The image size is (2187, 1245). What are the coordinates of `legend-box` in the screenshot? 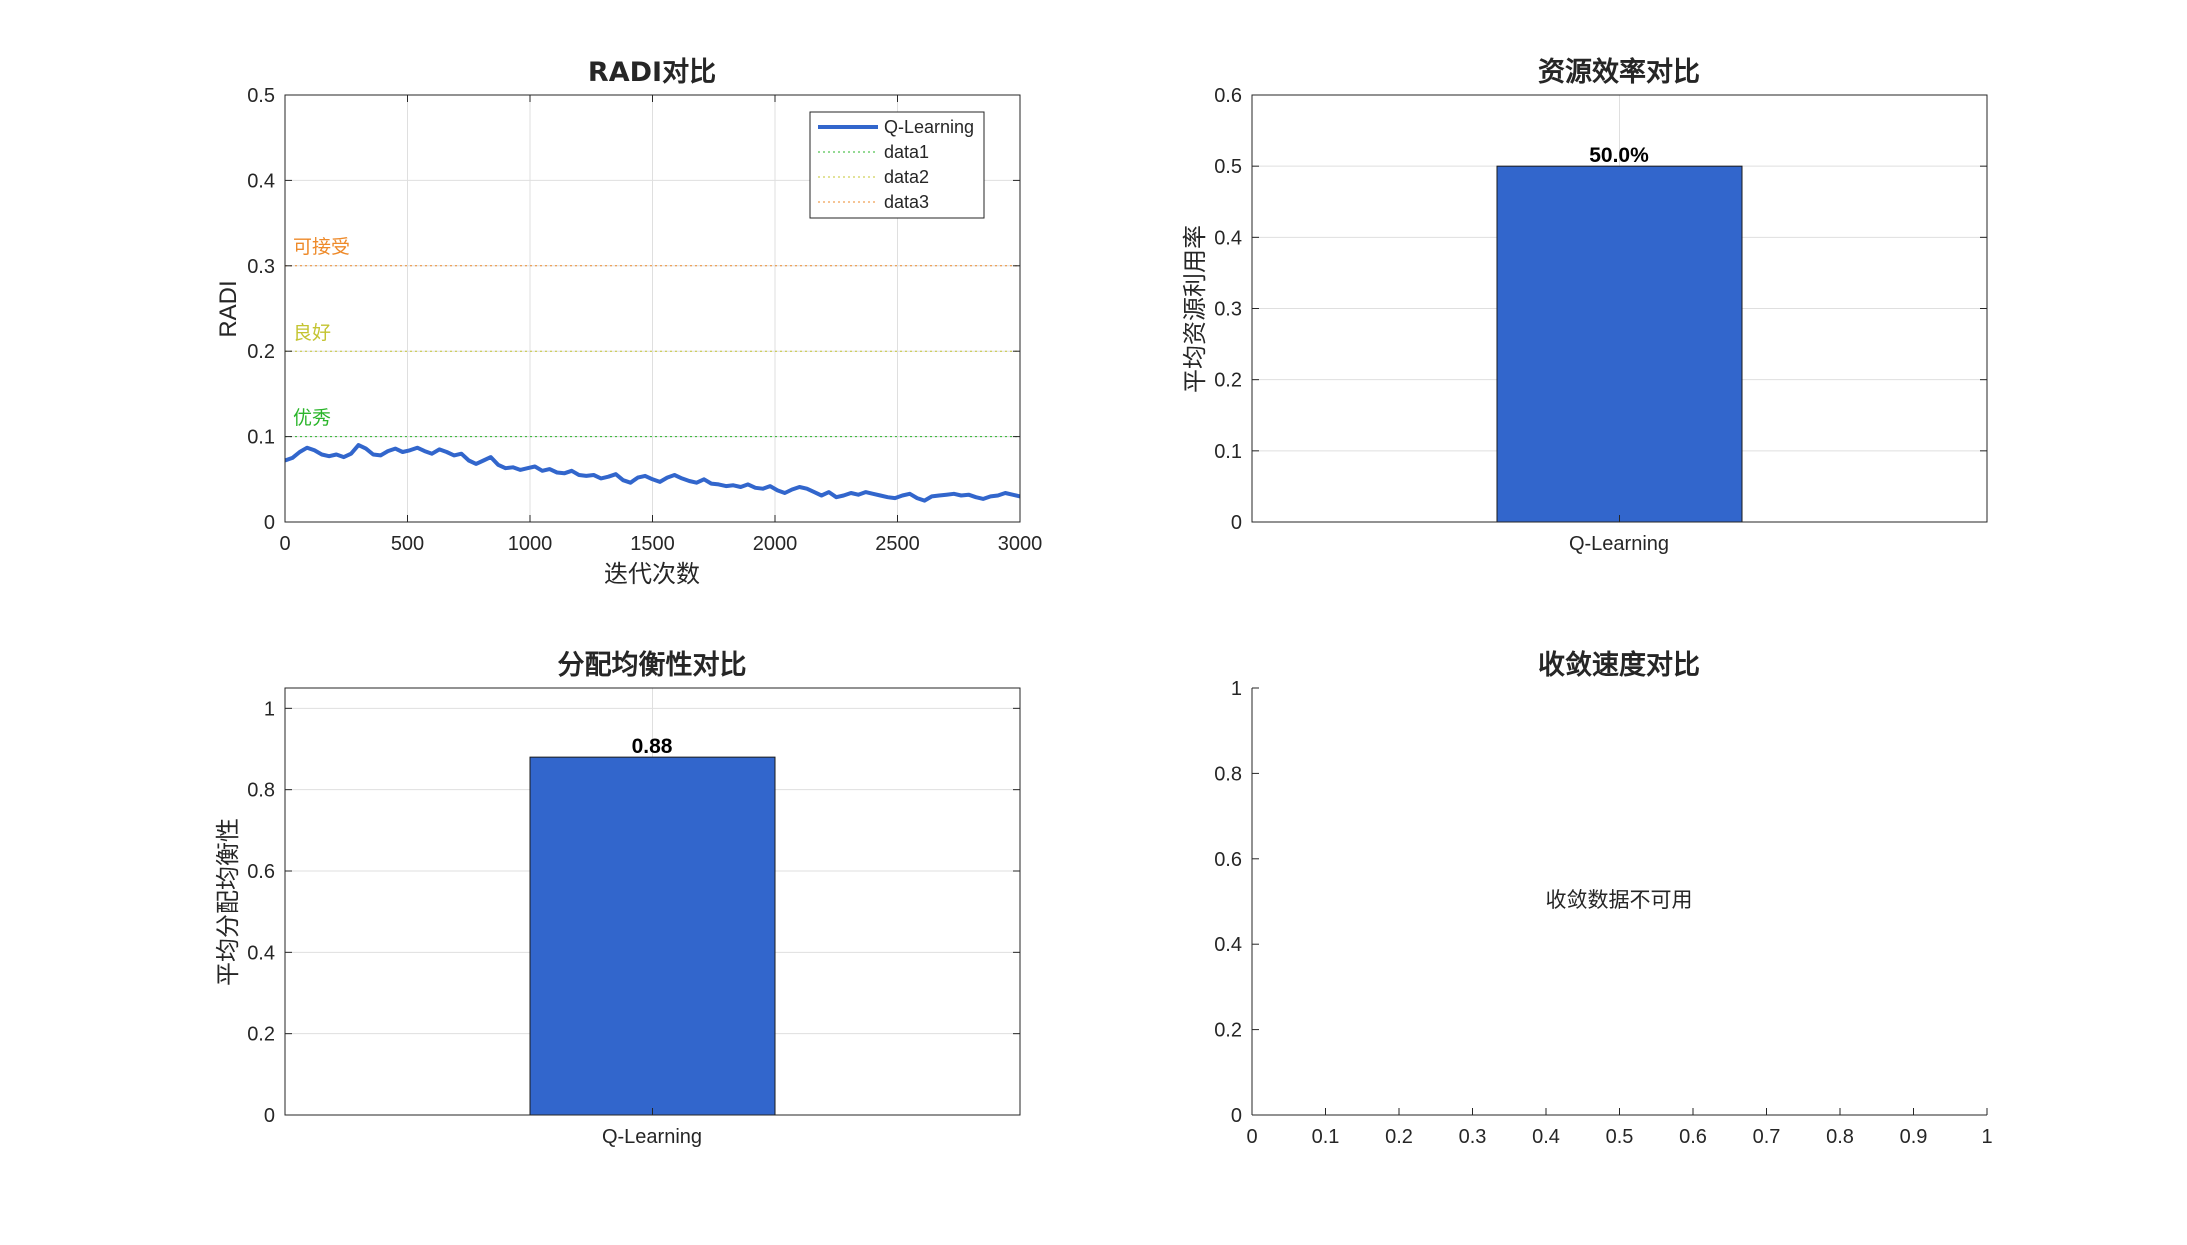 It's located at (897, 165).